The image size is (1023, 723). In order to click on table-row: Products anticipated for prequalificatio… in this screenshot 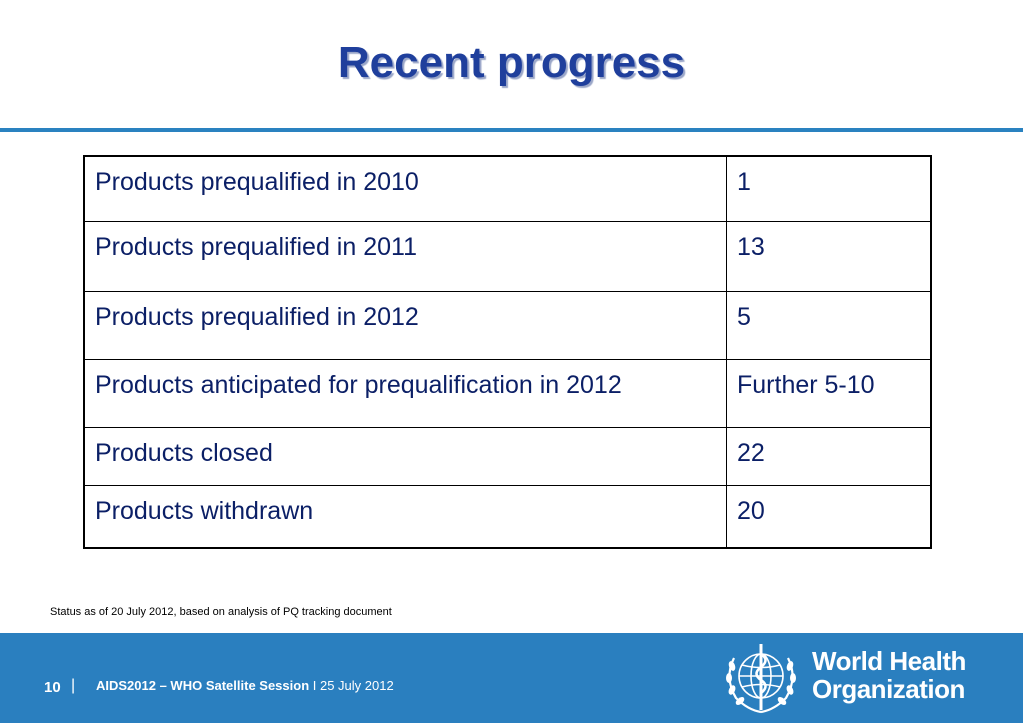, I will do `click(507, 393)`.